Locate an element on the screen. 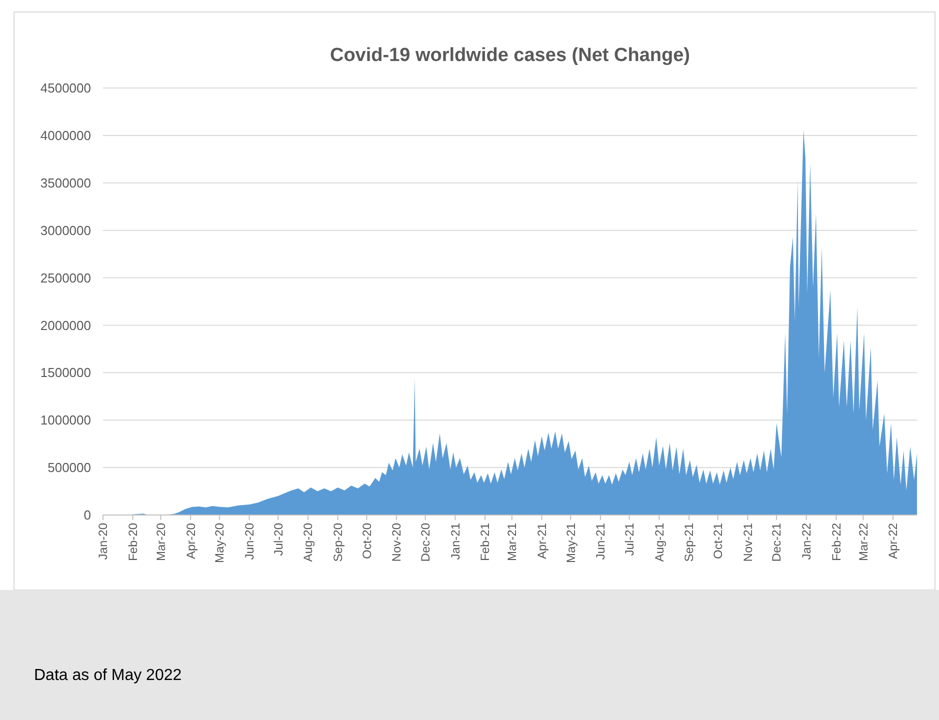 This screenshot has width=939, height=720. x-tick-label: Dec-21 is located at coordinates (777, 542).